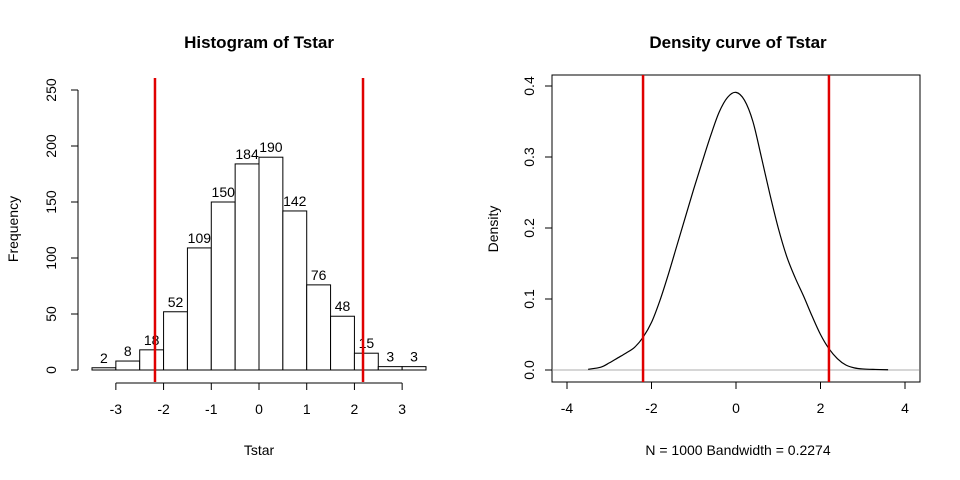 This screenshot has width=960, height=480. I want to click on histogram-x-axis: -3 -2 -1 0 1 2 3, so click(258, 399).